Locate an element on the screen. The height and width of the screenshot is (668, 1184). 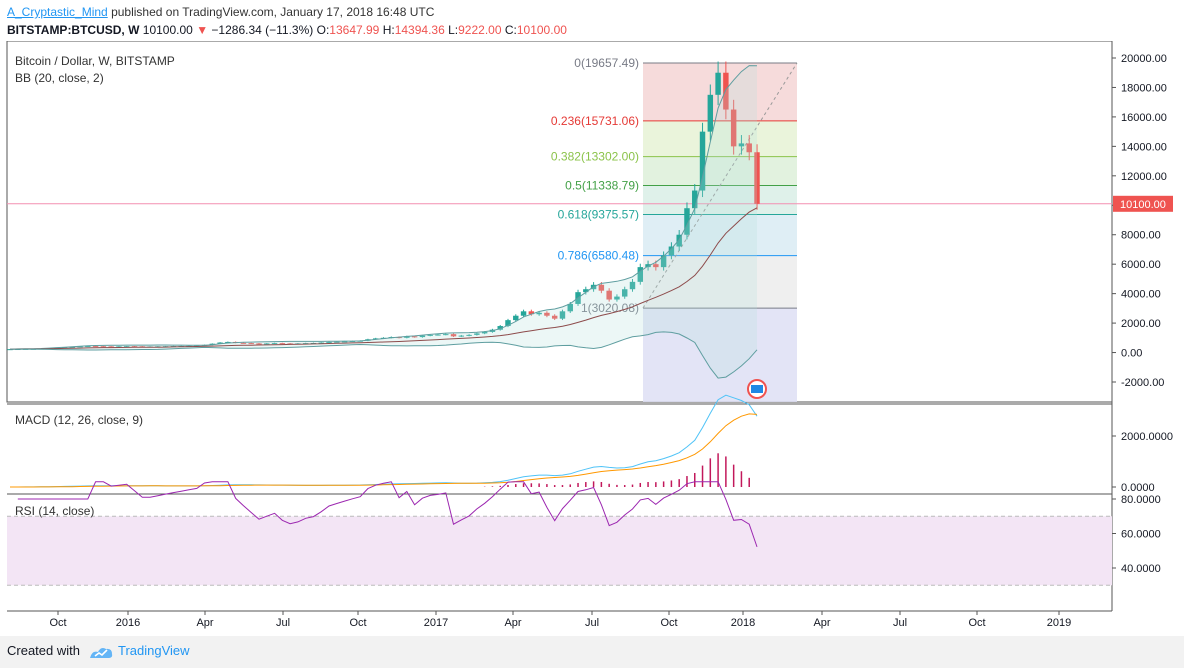
fib-level-label: 0.236(15731.06) is located at coordinates (595, 121).